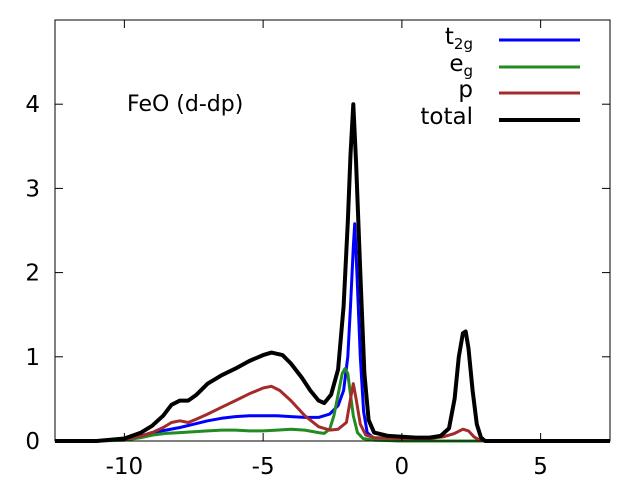  What do you see at coordinates (32, 105) in the screenshot?
I see `y-tick-label: 4` at bounding box center [32, 105].